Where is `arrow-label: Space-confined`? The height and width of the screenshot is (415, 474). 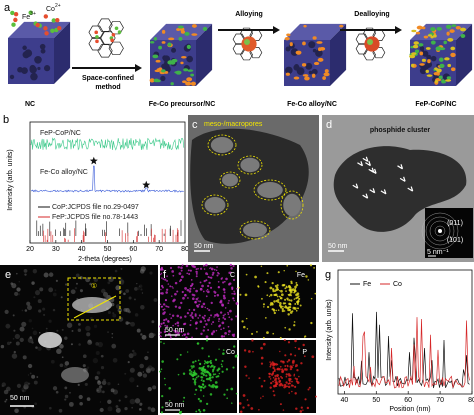 arrow-label: Space-confined is located at coordinates (108, 78).